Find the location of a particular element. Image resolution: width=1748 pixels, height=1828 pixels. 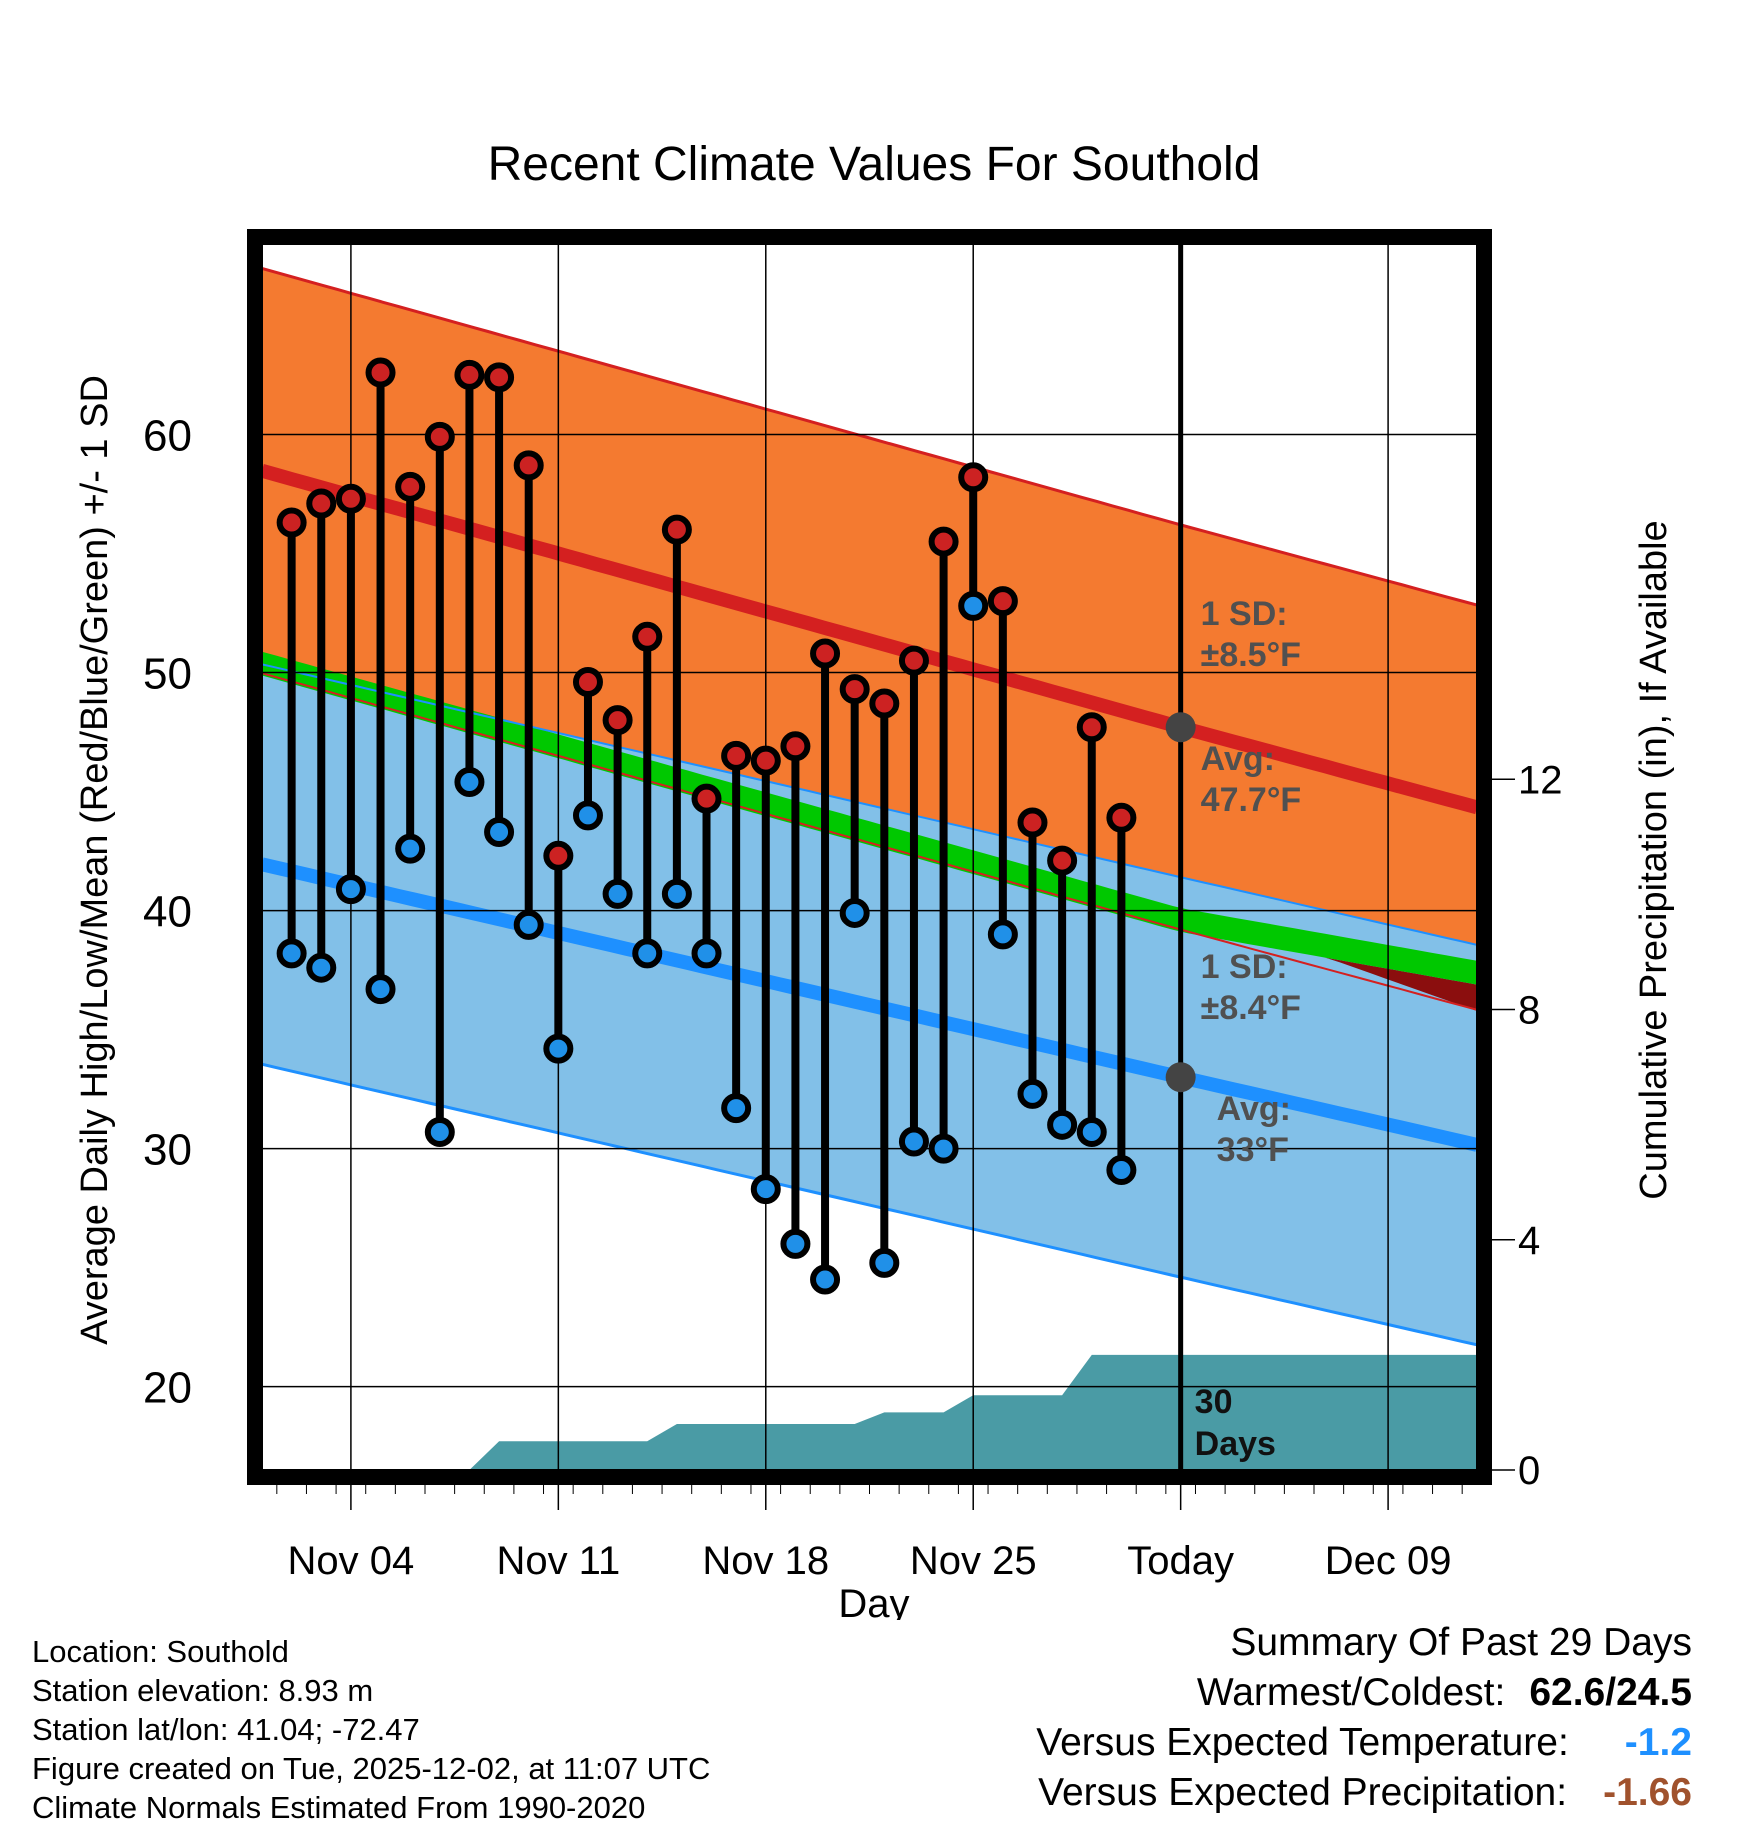

precip-area is located at coordinates (869, 1412).